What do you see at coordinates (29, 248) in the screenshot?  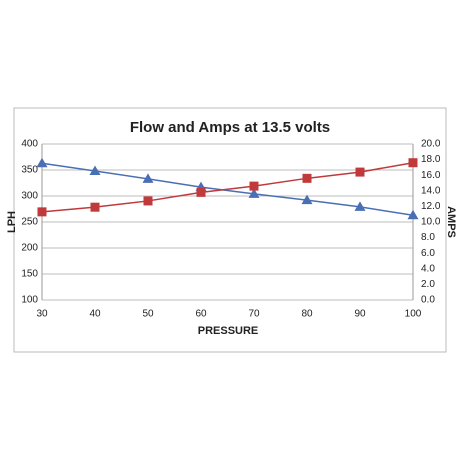 I see `y-tick-label: 200` at bounding box center [29, 248].